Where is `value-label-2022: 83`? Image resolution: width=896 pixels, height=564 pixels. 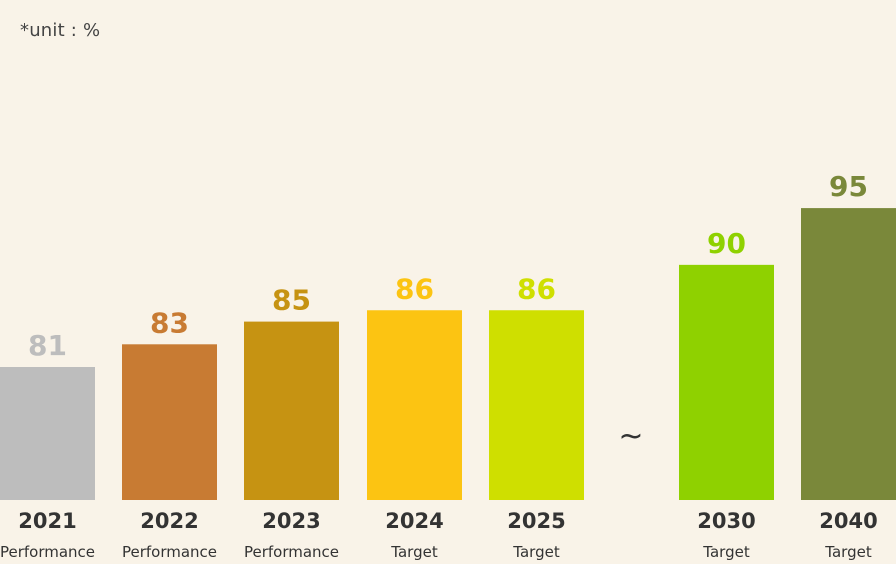
value-label-2022: 83 is located at coordinates (169, 322).